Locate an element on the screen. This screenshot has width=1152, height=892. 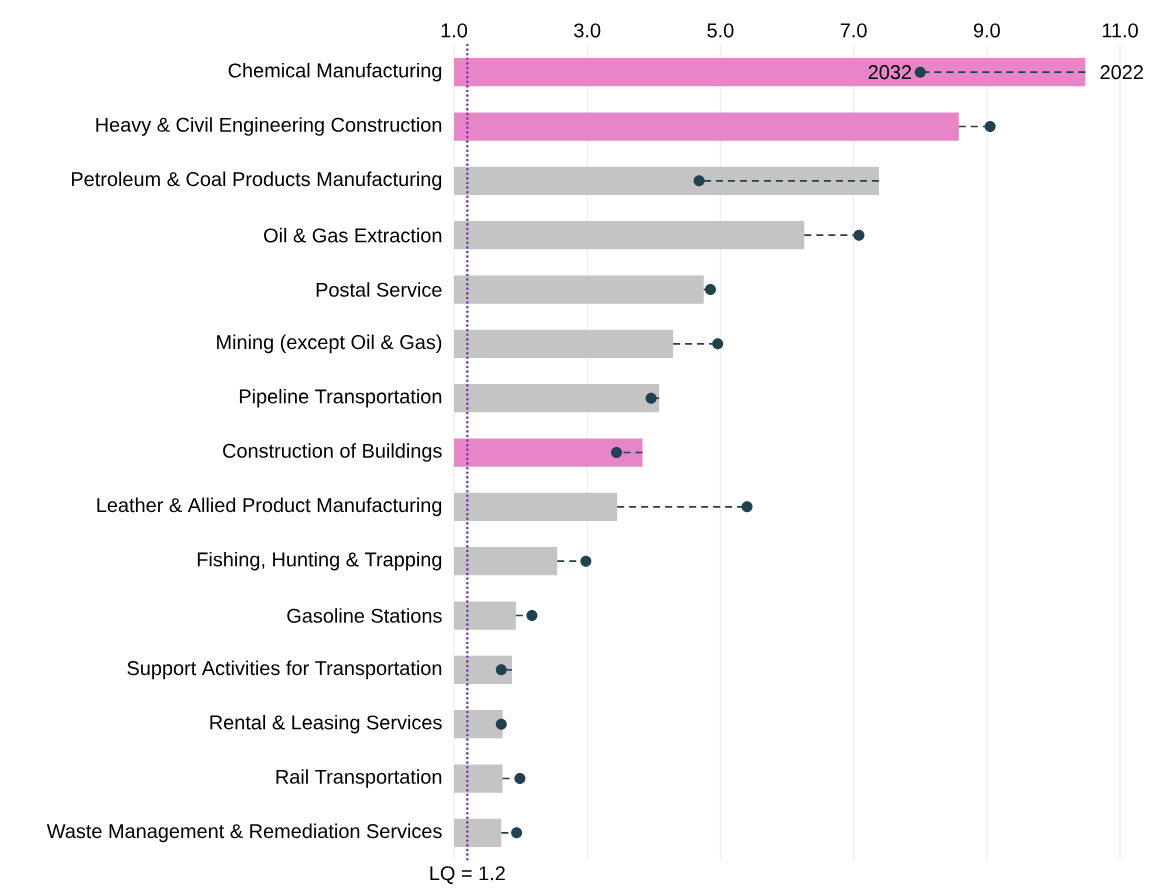
x-tick-label: 5.0 is located at coordinates (720, 30).